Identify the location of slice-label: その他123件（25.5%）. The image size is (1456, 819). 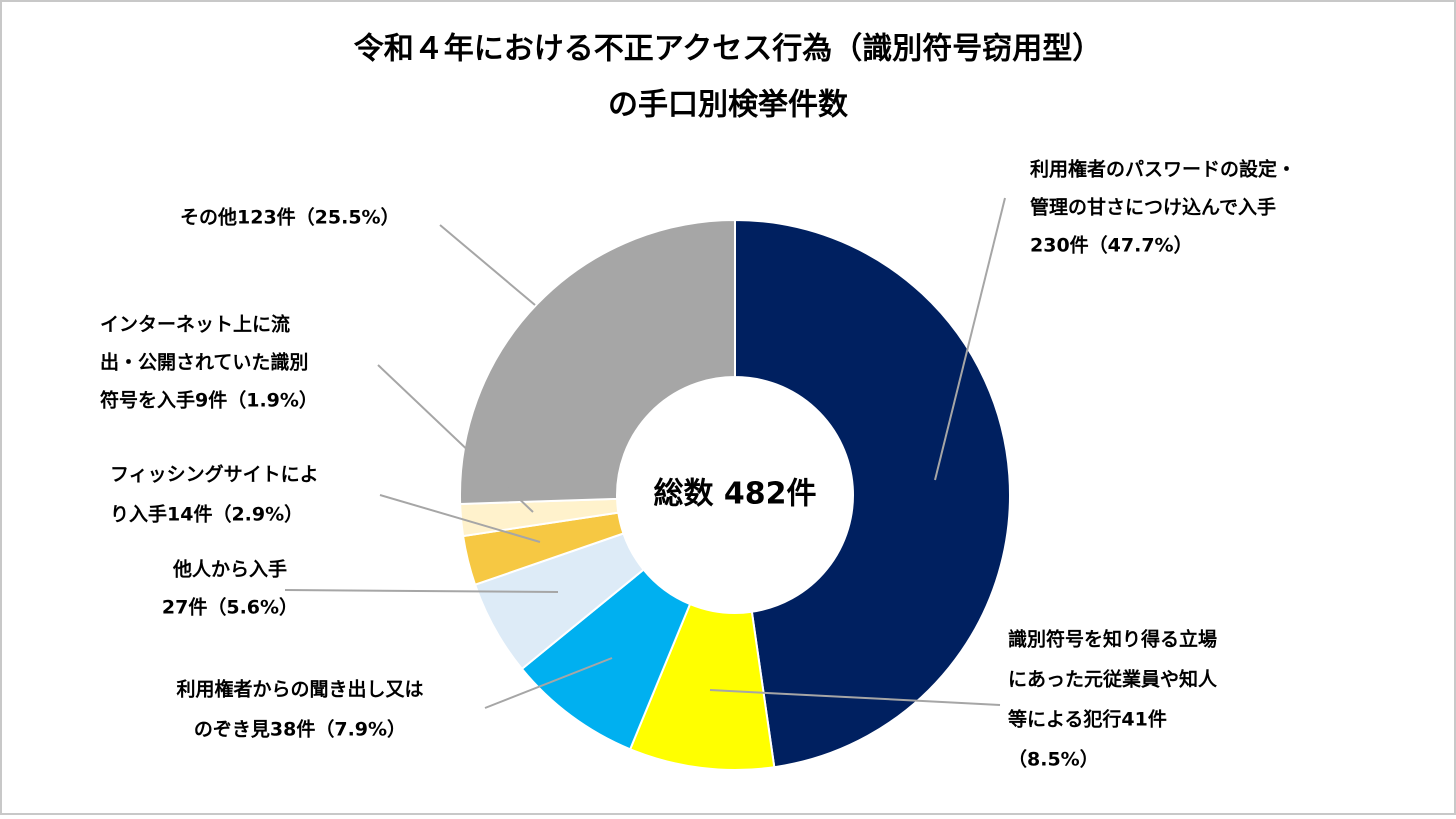
(290, 217).